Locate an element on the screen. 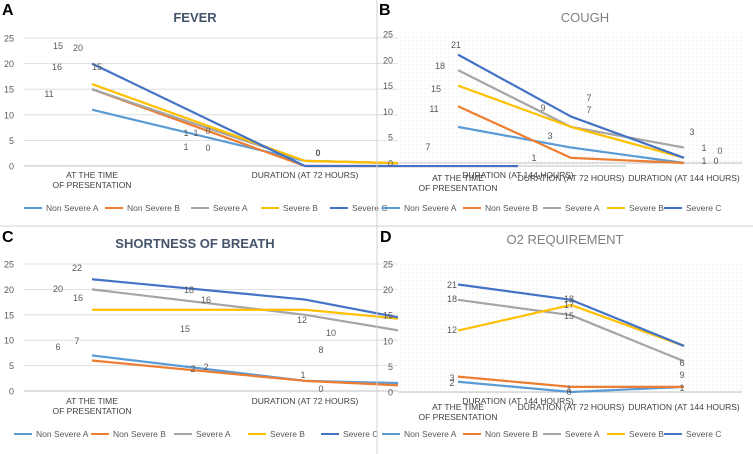  panel-letter: D is located at coordinates (386, 237).